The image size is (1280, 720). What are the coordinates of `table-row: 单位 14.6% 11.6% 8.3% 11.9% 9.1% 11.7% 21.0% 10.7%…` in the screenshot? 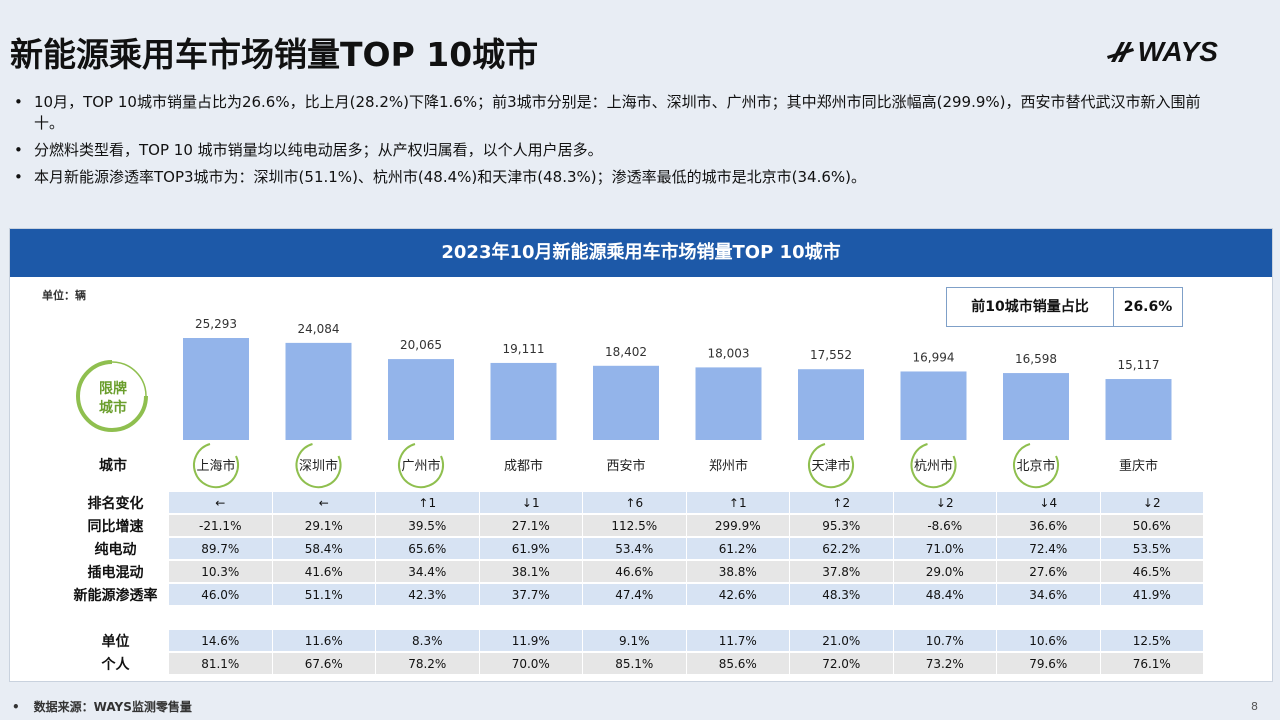 It's located at (633, 640).